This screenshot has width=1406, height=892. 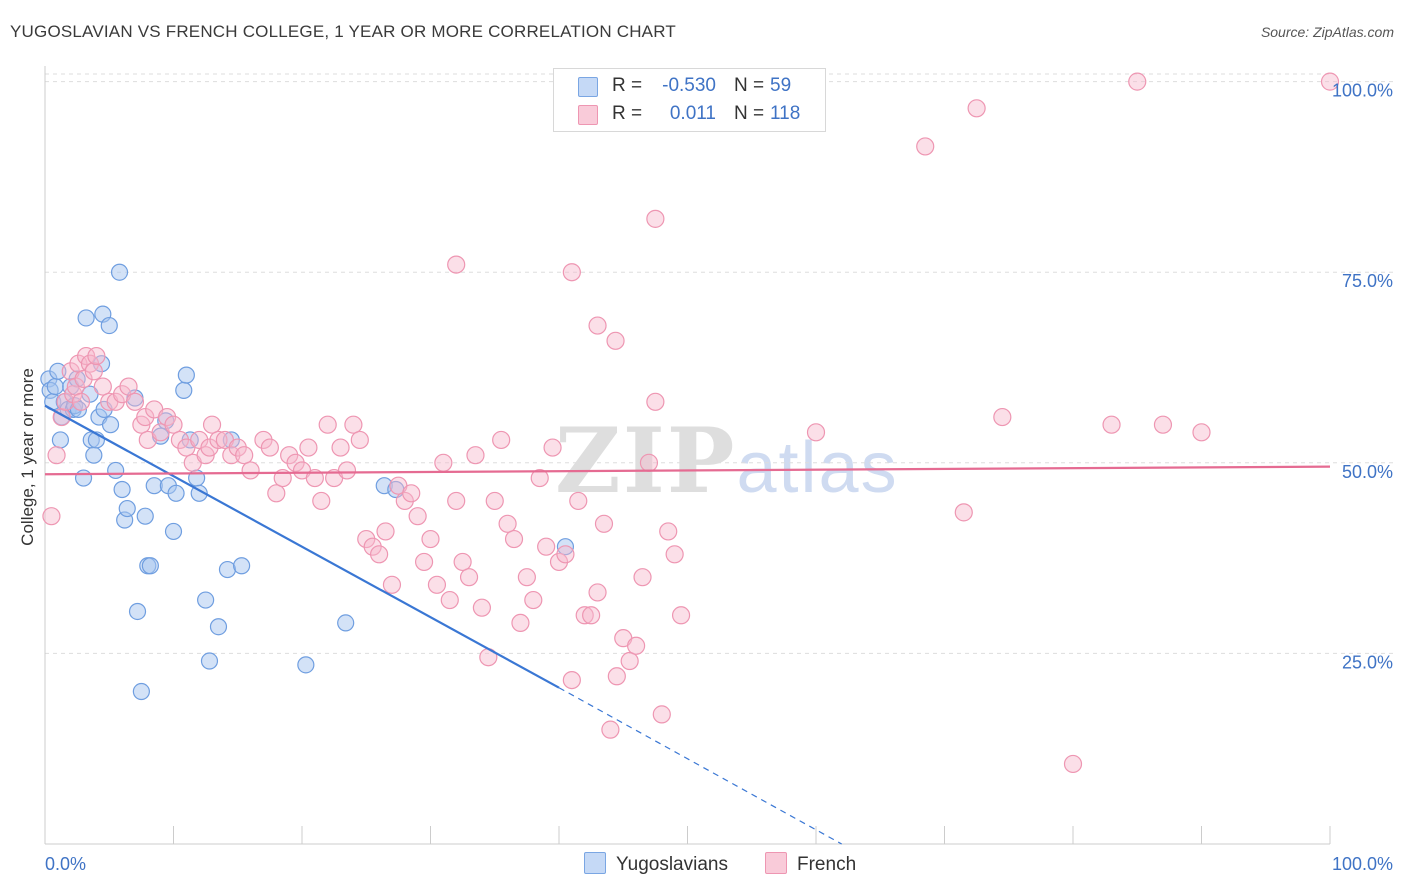 What do you see at coordinates (687, 470) in the screenshot?
I see `french-trend-line` at bounding box center [687, 470].